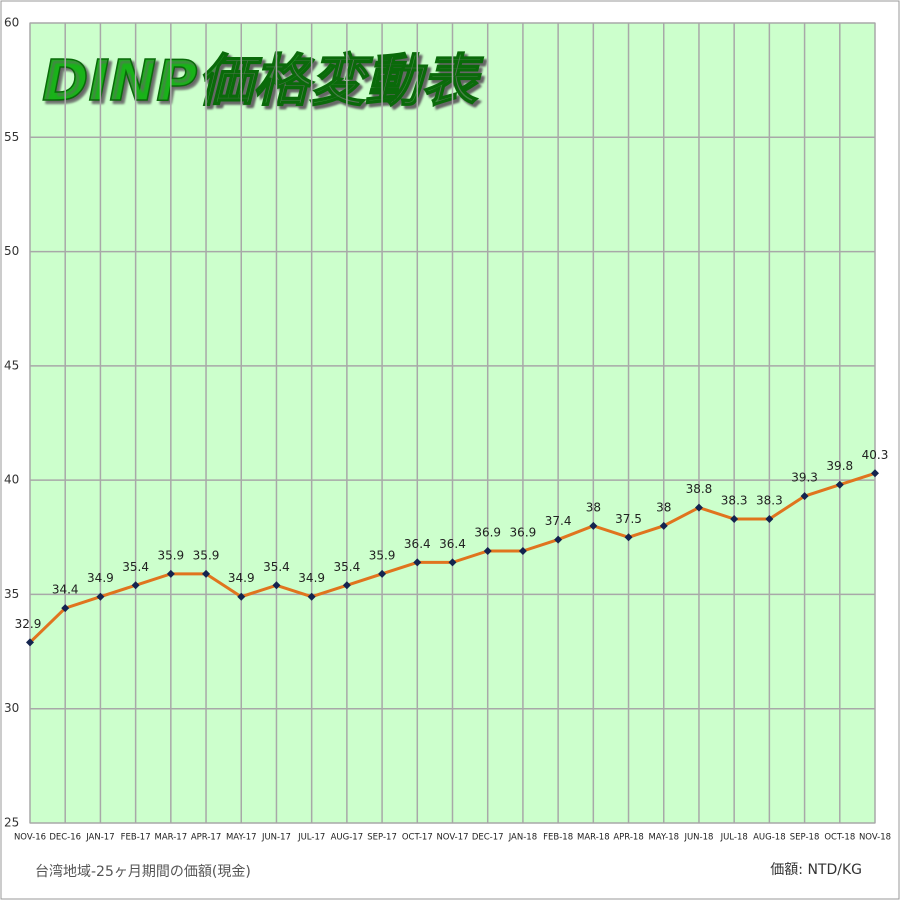 The height and width of the screenshot is (904, 900). Describe the element at coordinates (11, 365) in the screenshot. I see `y-tick-label: 45` at that location.